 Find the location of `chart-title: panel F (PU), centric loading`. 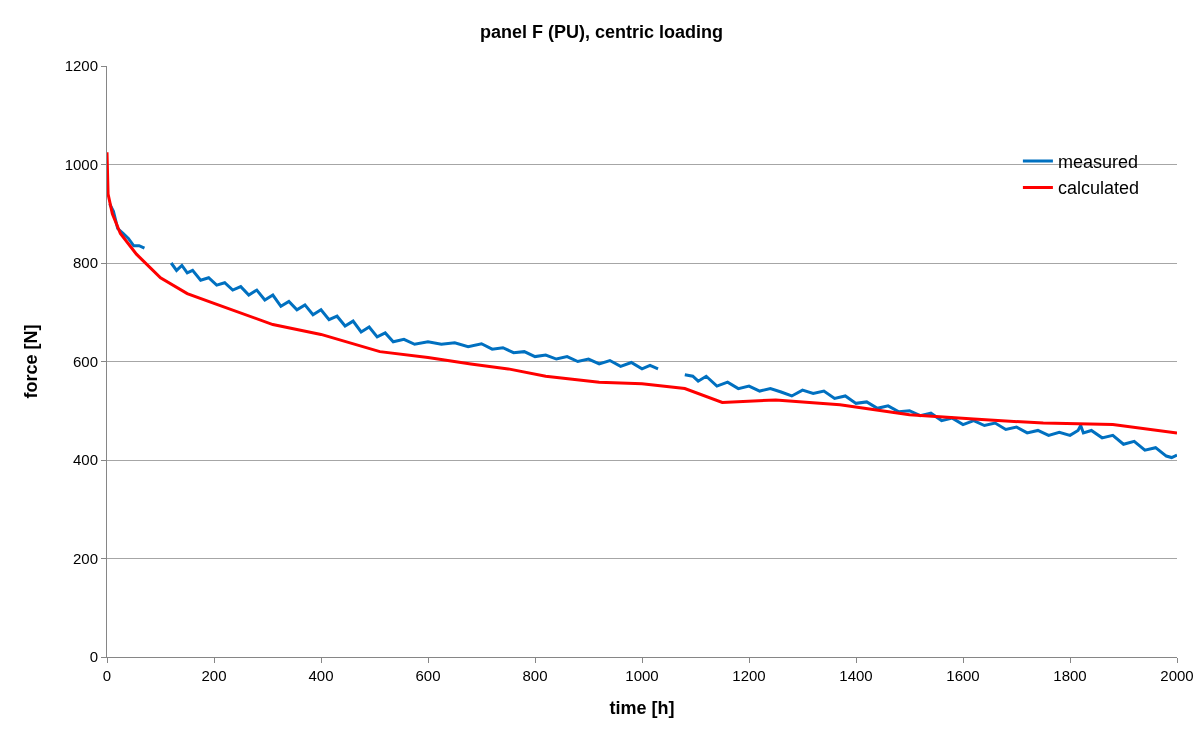

chart-title: panel F (PU), centric loading is located at coordinates (601, 32).